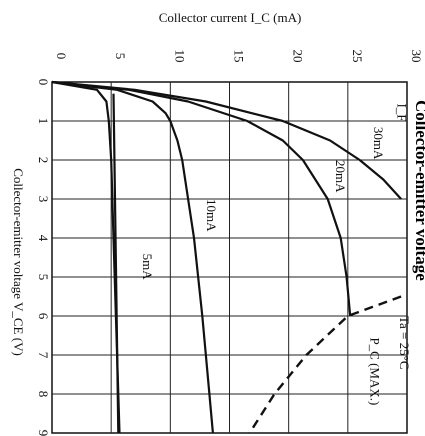 Image resolution: width=425 pixels, height=436 pixels. What do you see at coordinates (43, 238) in the screenshot?
I see `vce-tick-label: 4` at bounding box center [43, 238].